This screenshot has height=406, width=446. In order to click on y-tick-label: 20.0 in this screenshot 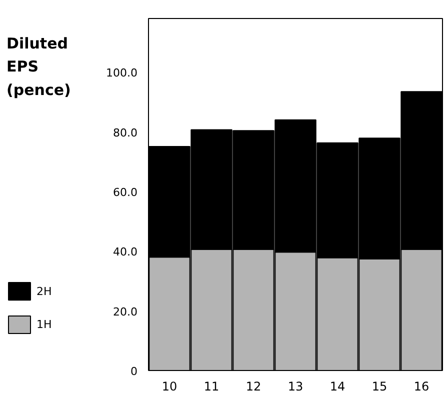, I will do `click(125, 311)`.